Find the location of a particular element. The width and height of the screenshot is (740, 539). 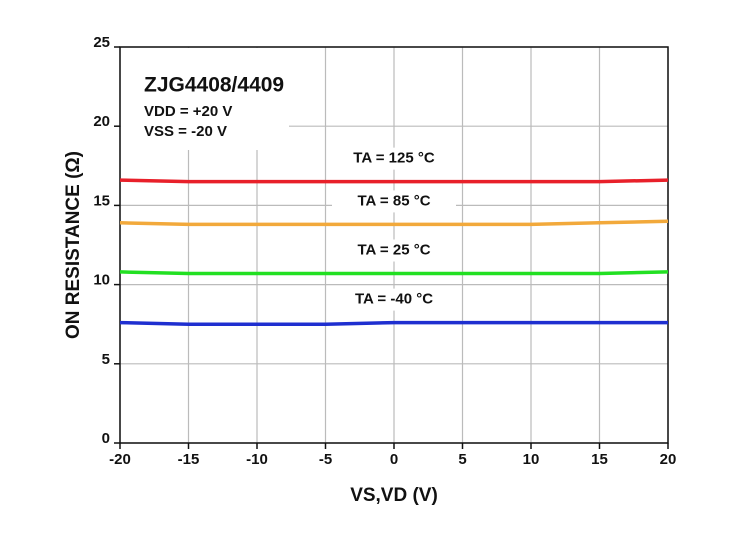

chart-title: ZJG4408/4409 is located at coordinates (214, 85).